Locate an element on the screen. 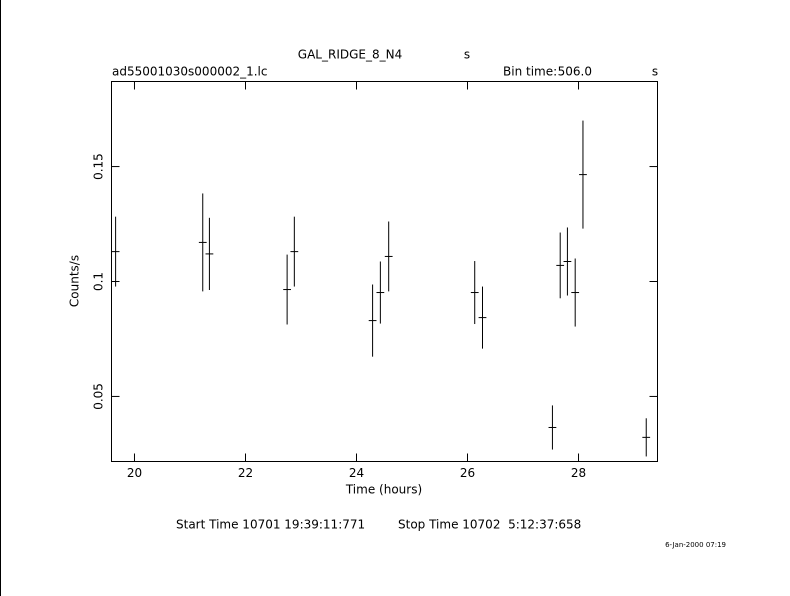  x-tick-label: 22 is located at coordinates (245, 473).